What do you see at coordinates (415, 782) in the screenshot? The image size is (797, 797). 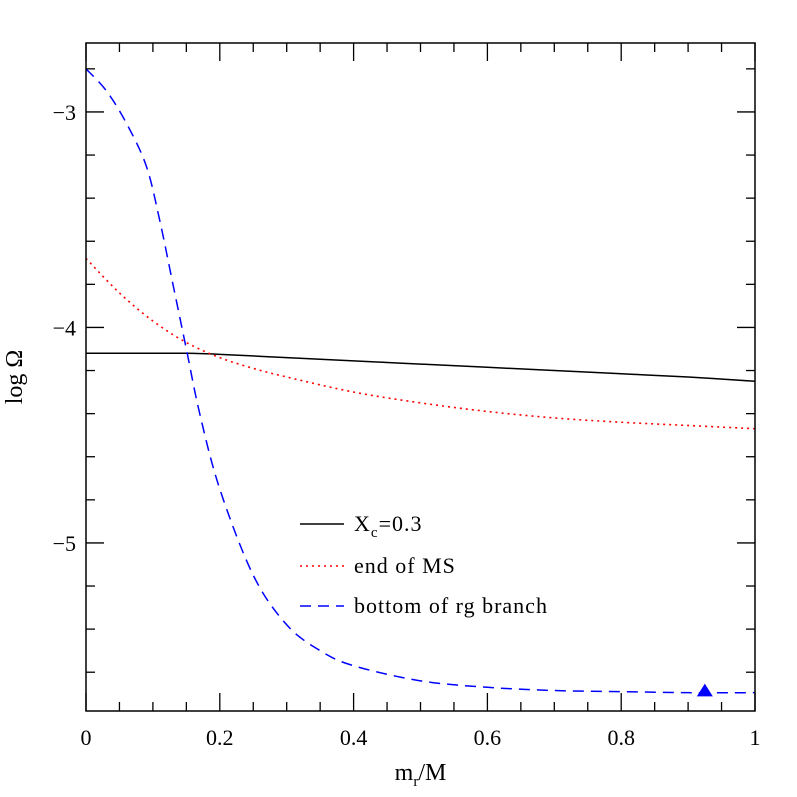 I see `x-axis-label-sub: r` at bounding box center [415, 782].